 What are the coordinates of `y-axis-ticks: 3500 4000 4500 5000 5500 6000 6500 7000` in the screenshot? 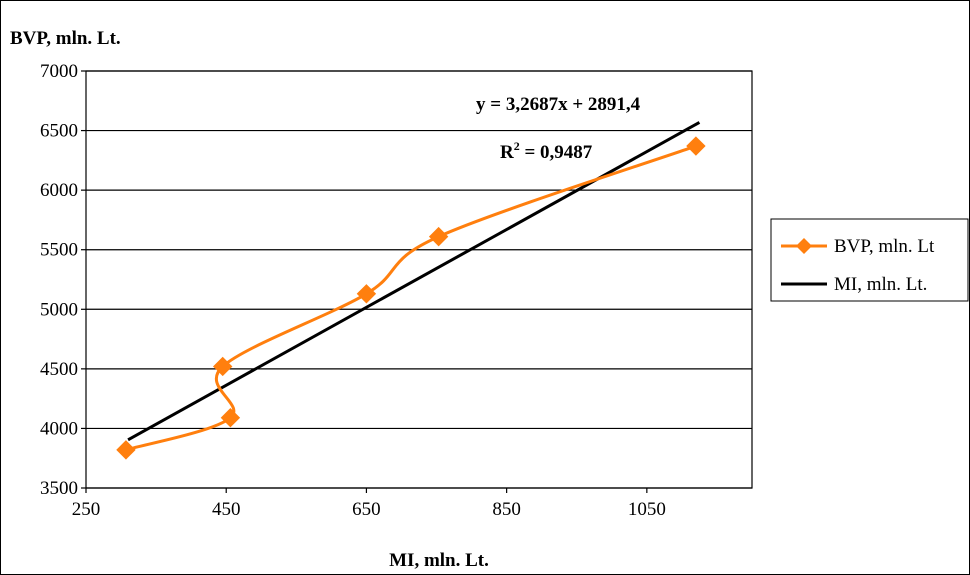 It's located at (63, 280).